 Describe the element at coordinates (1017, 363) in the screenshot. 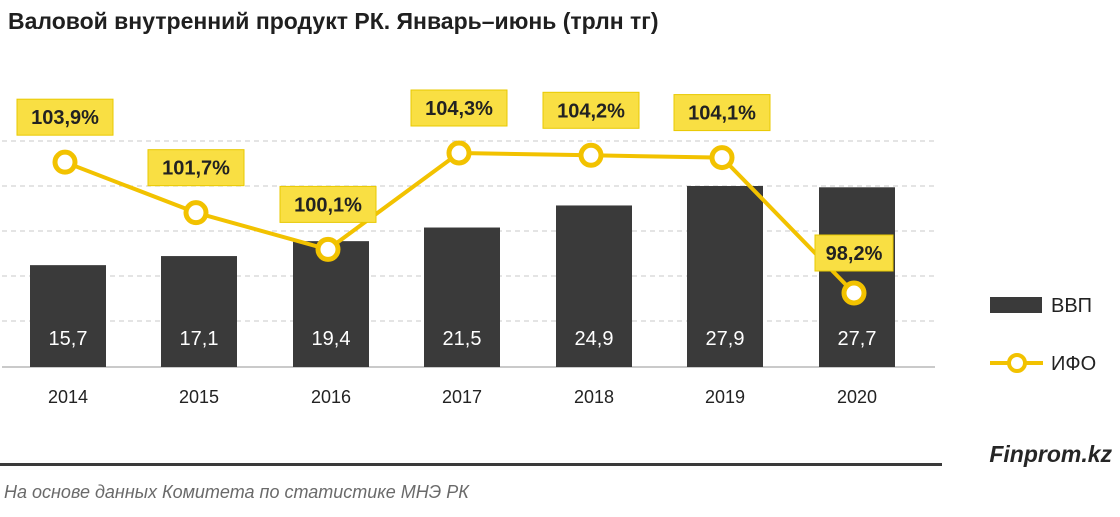

I see `legend-line-marker` at that location.